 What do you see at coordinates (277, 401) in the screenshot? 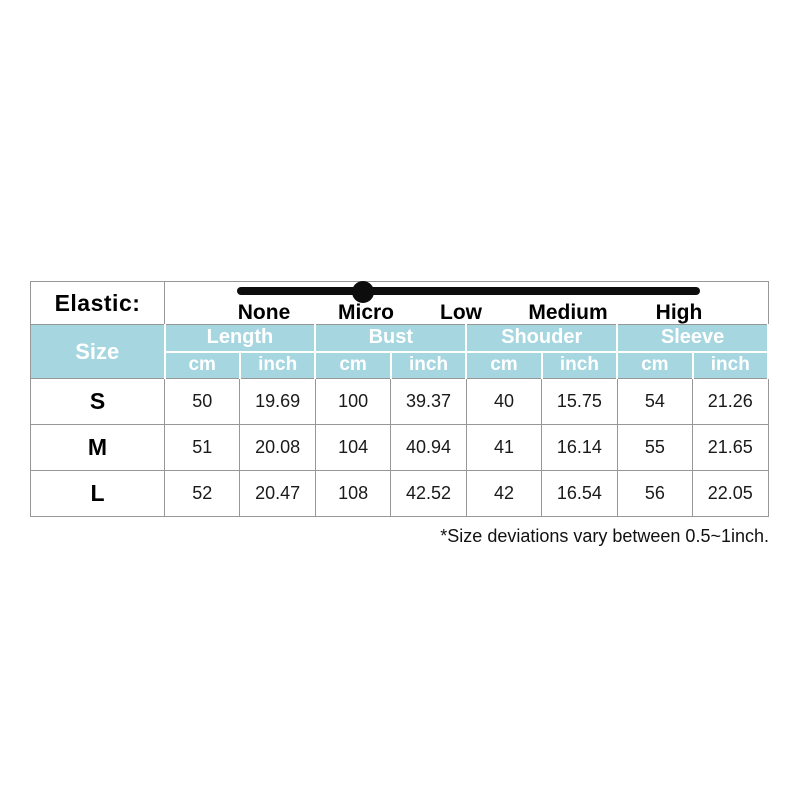
I see `measurement-cell: 19.69` at bounding box center [277, 401].